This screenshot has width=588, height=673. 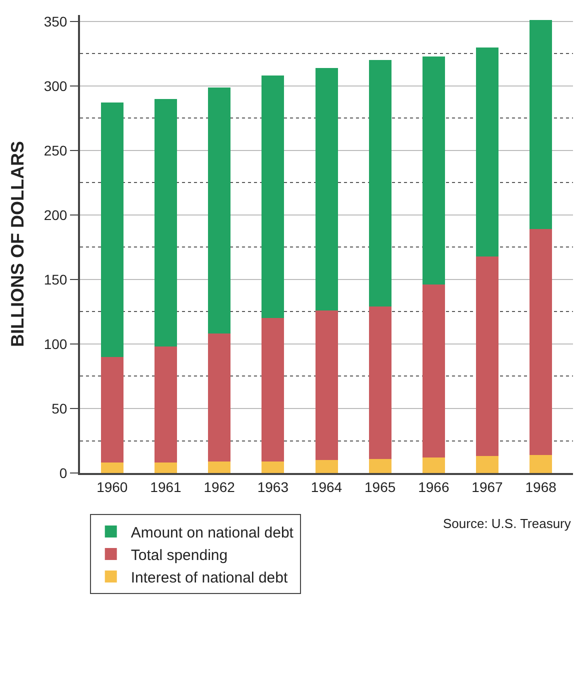 What do you see at coordinates (326, 486) in the screenshot?
I see `x-tick-label: 1964` at bounding box center [326, 486].